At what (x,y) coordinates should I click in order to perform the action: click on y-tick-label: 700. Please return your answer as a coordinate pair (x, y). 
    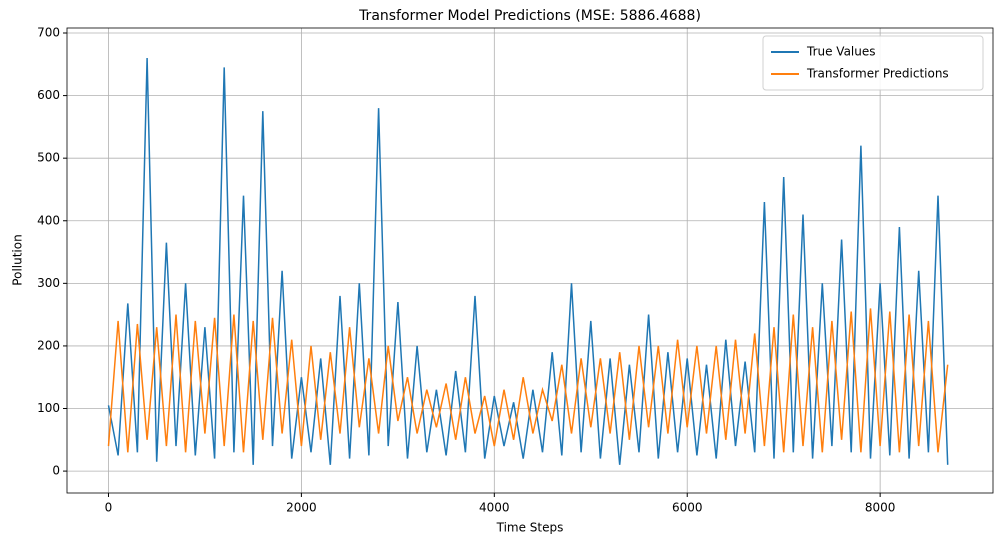
    Looking at the image, I should click on (48, 33).